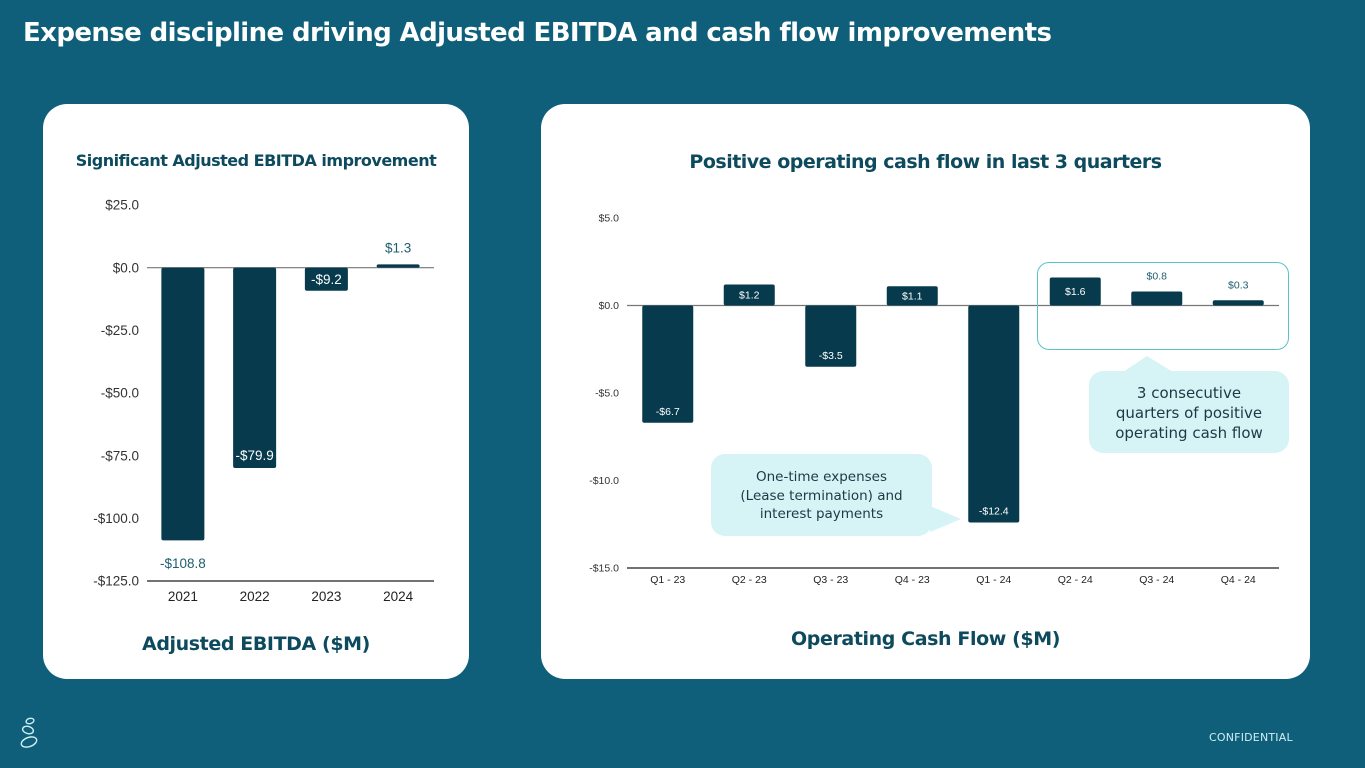 This screenshot has height=768, width=1365. I want to click on confidential-label: CONFIDENTIAL, so click(1251, 737).